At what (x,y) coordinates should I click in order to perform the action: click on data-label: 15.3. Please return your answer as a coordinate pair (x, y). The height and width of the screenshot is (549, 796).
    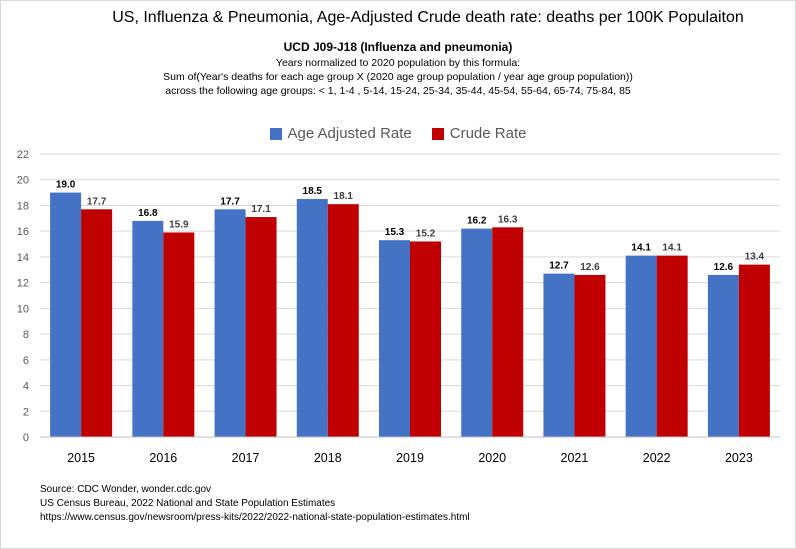
    Looking at the image, I should click on (395, 232).